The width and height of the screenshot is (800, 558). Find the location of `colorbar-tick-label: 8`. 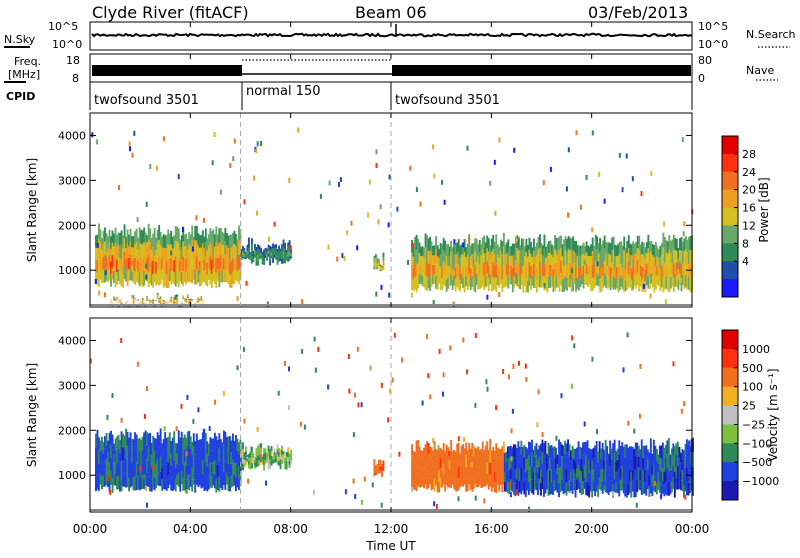

colorbar-tick-label: 8 is located at coordinates (745, 243).